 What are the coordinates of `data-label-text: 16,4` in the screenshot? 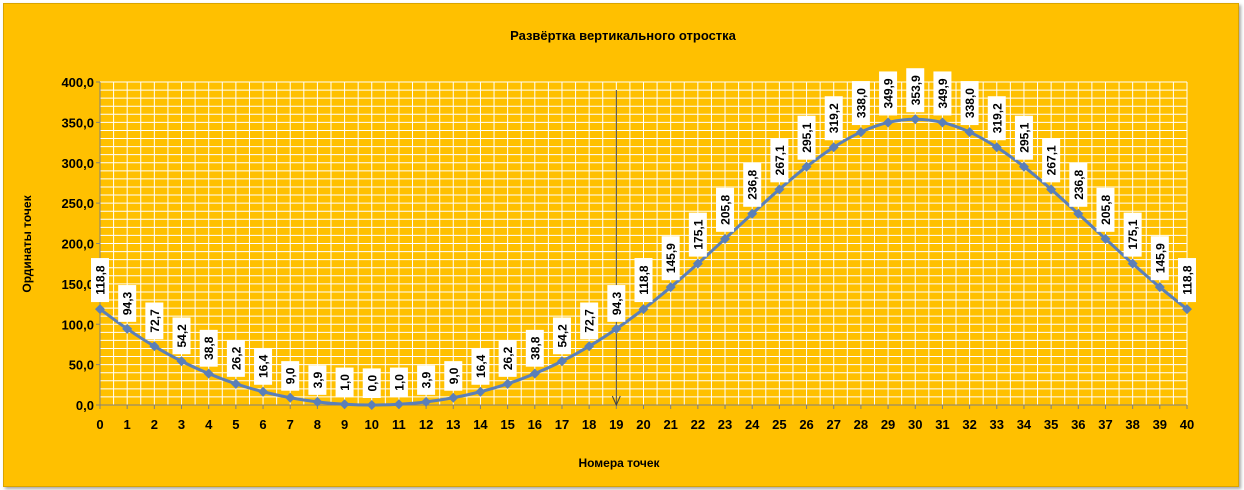 It's located at (481, 366).